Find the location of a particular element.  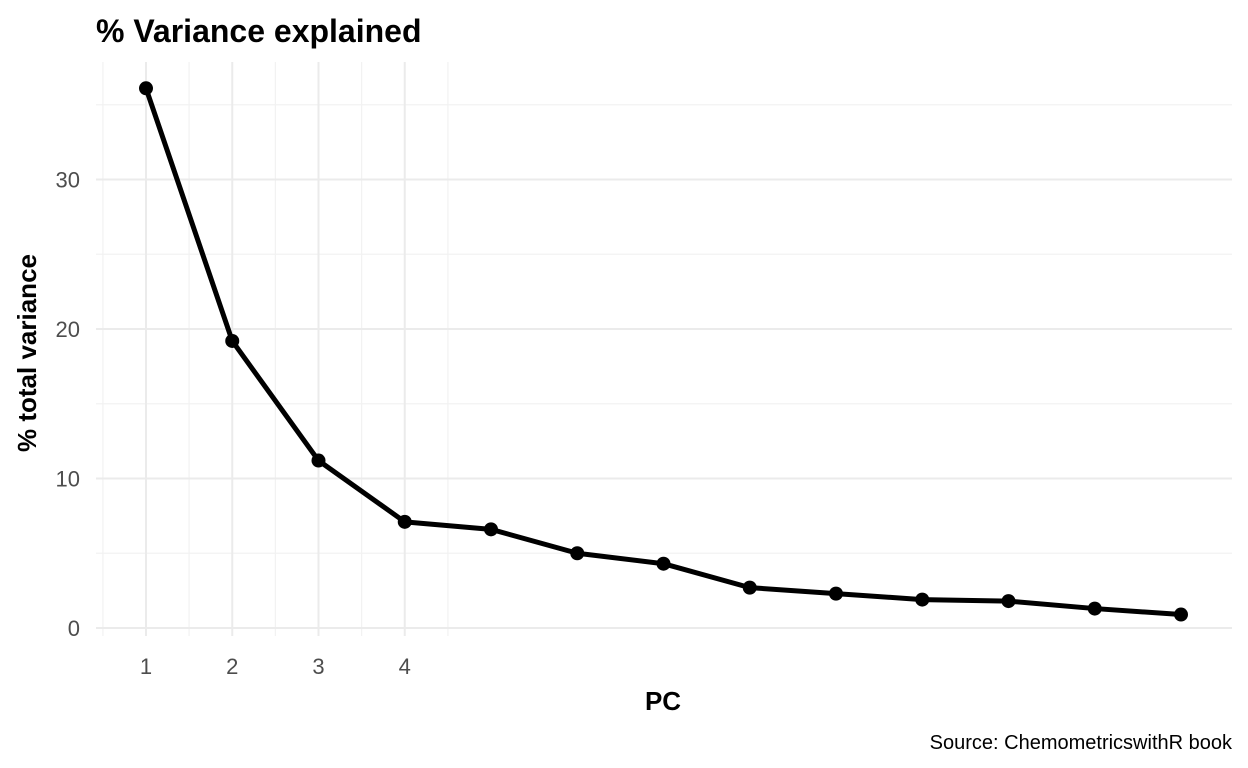

x-axis-title: PC is located at coordinates (663, 701).